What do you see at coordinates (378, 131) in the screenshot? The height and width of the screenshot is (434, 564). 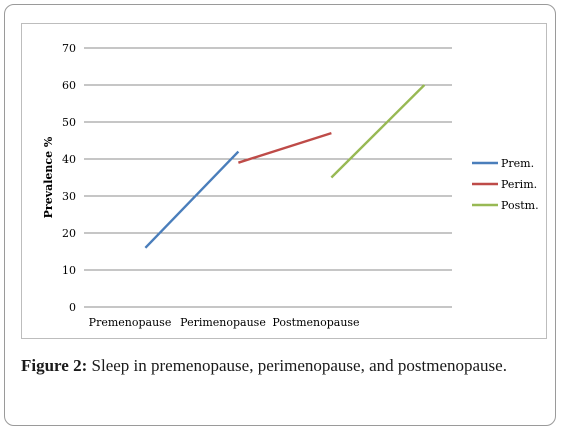 I see `series-line-postm` at bounding box center [378, 131].